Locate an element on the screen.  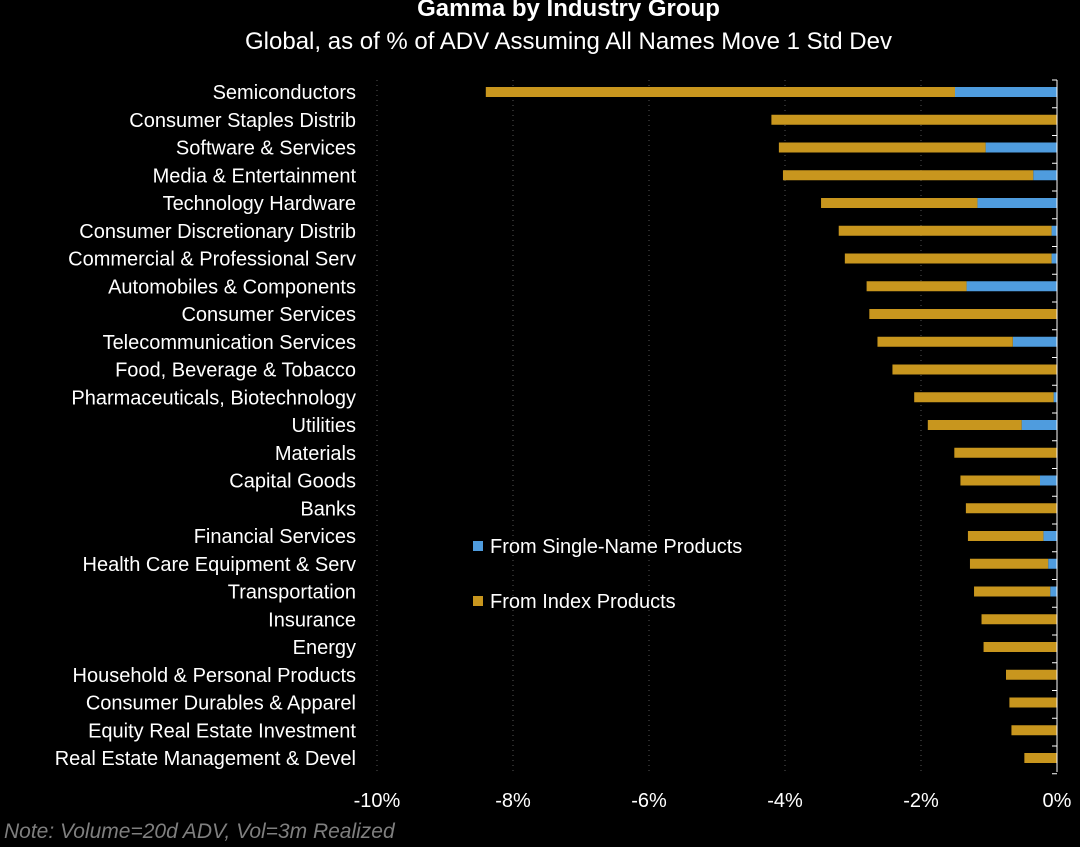
category-label-24: Real Estate Management & Devel is located at coordinates (205, 759).